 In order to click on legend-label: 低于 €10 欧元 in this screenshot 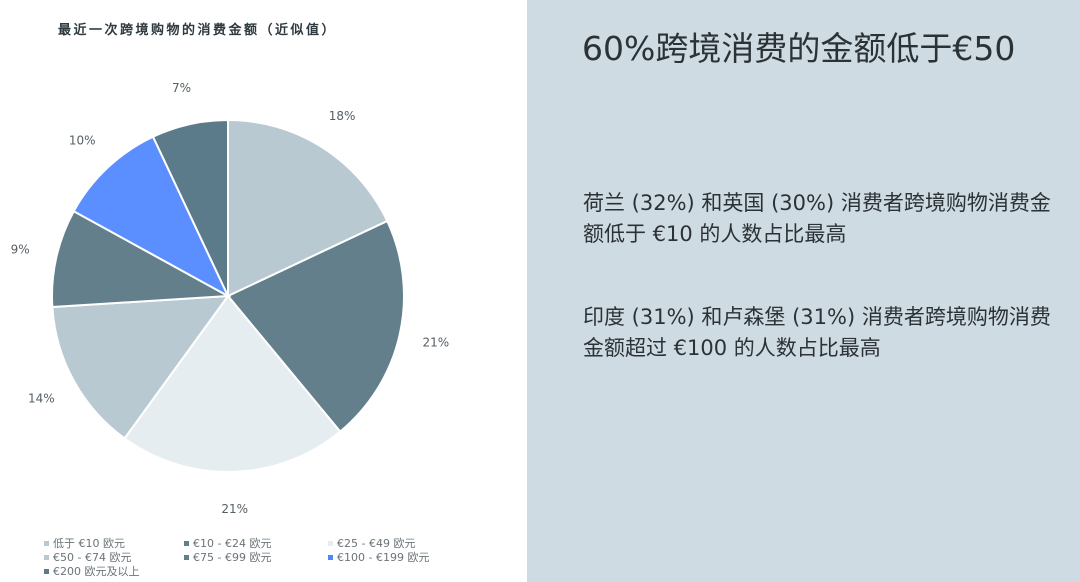, I will do `click(89, 543)`.